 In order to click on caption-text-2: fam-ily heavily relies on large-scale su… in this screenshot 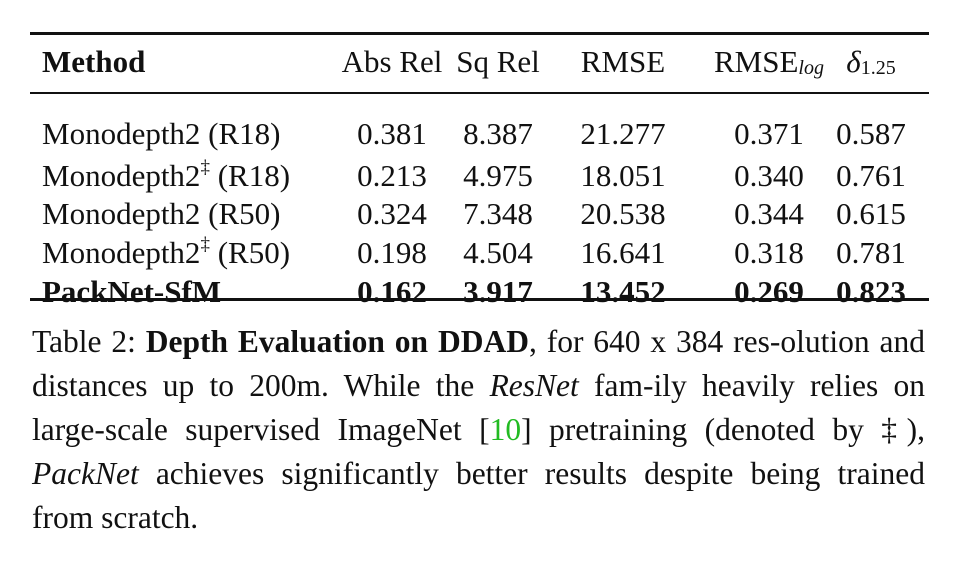, I will do `click(478, 407)`.